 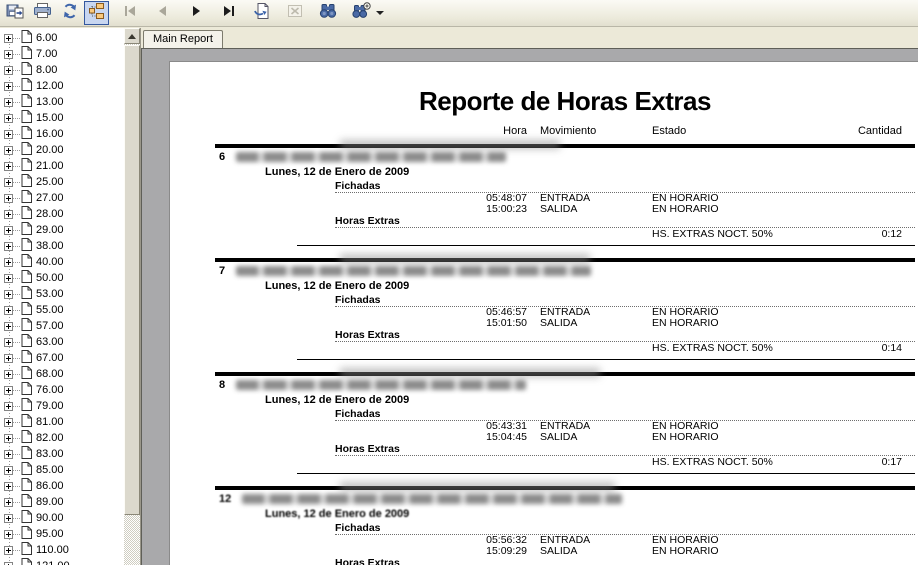 I want to click on tree-scrollbar, so click(x=132, y=296).